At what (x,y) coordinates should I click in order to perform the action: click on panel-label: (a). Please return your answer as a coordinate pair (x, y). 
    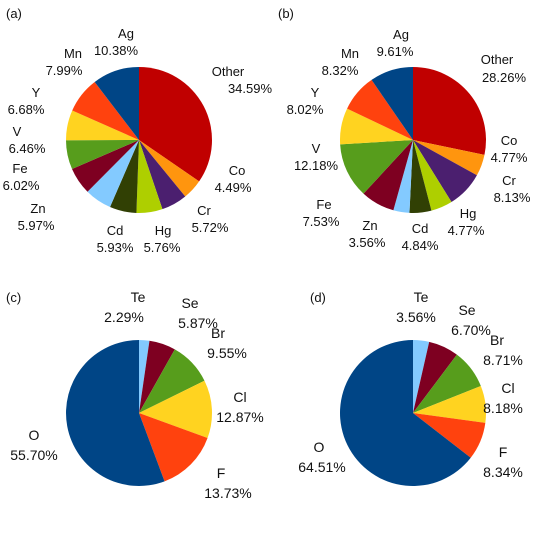
    Looking at the image, I should click on (14, 13).